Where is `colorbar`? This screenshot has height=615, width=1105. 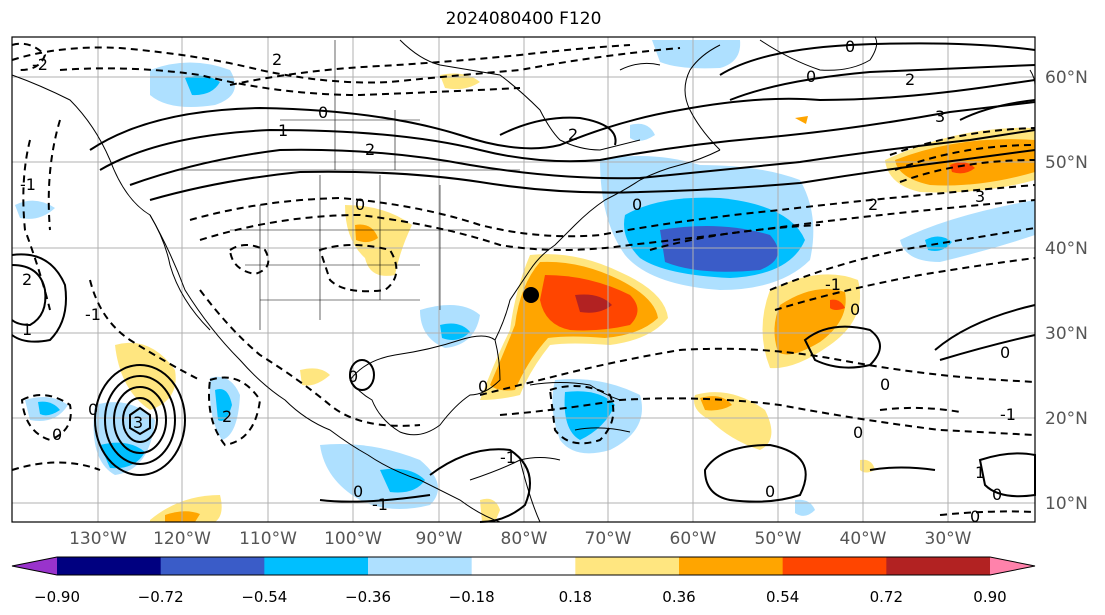 colorbar is located at coordinates (523, 566).